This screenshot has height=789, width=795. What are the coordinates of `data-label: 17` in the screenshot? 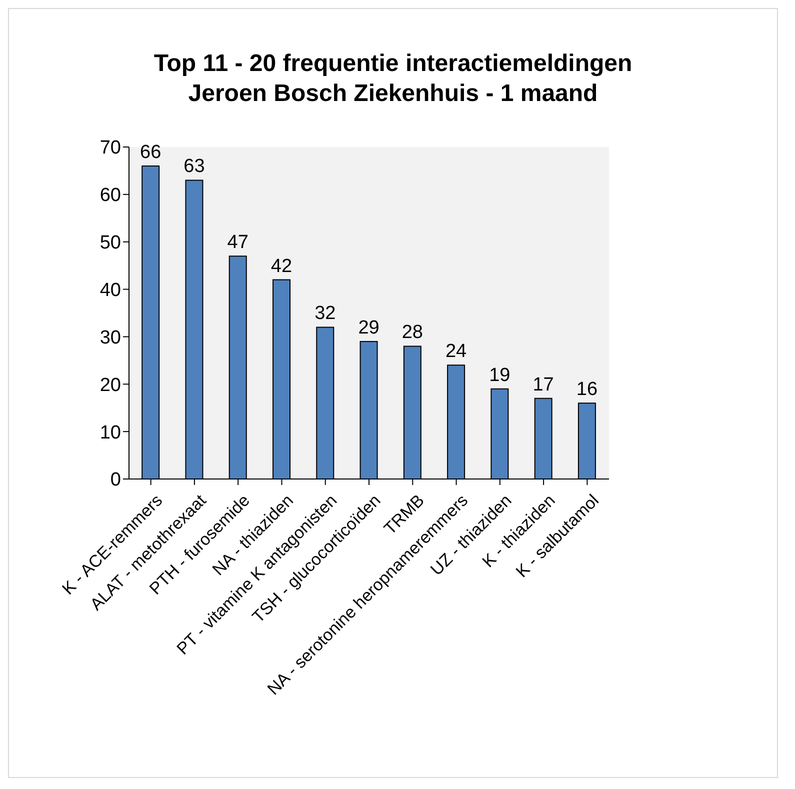 It's located at (543, 385).